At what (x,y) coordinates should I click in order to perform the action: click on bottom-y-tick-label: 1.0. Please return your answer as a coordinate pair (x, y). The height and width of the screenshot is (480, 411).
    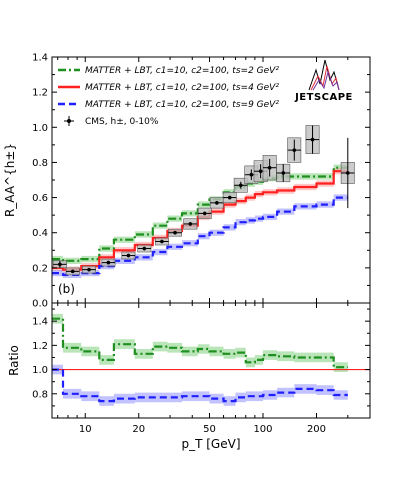
    Looking at the image, I should click on (40, 370).